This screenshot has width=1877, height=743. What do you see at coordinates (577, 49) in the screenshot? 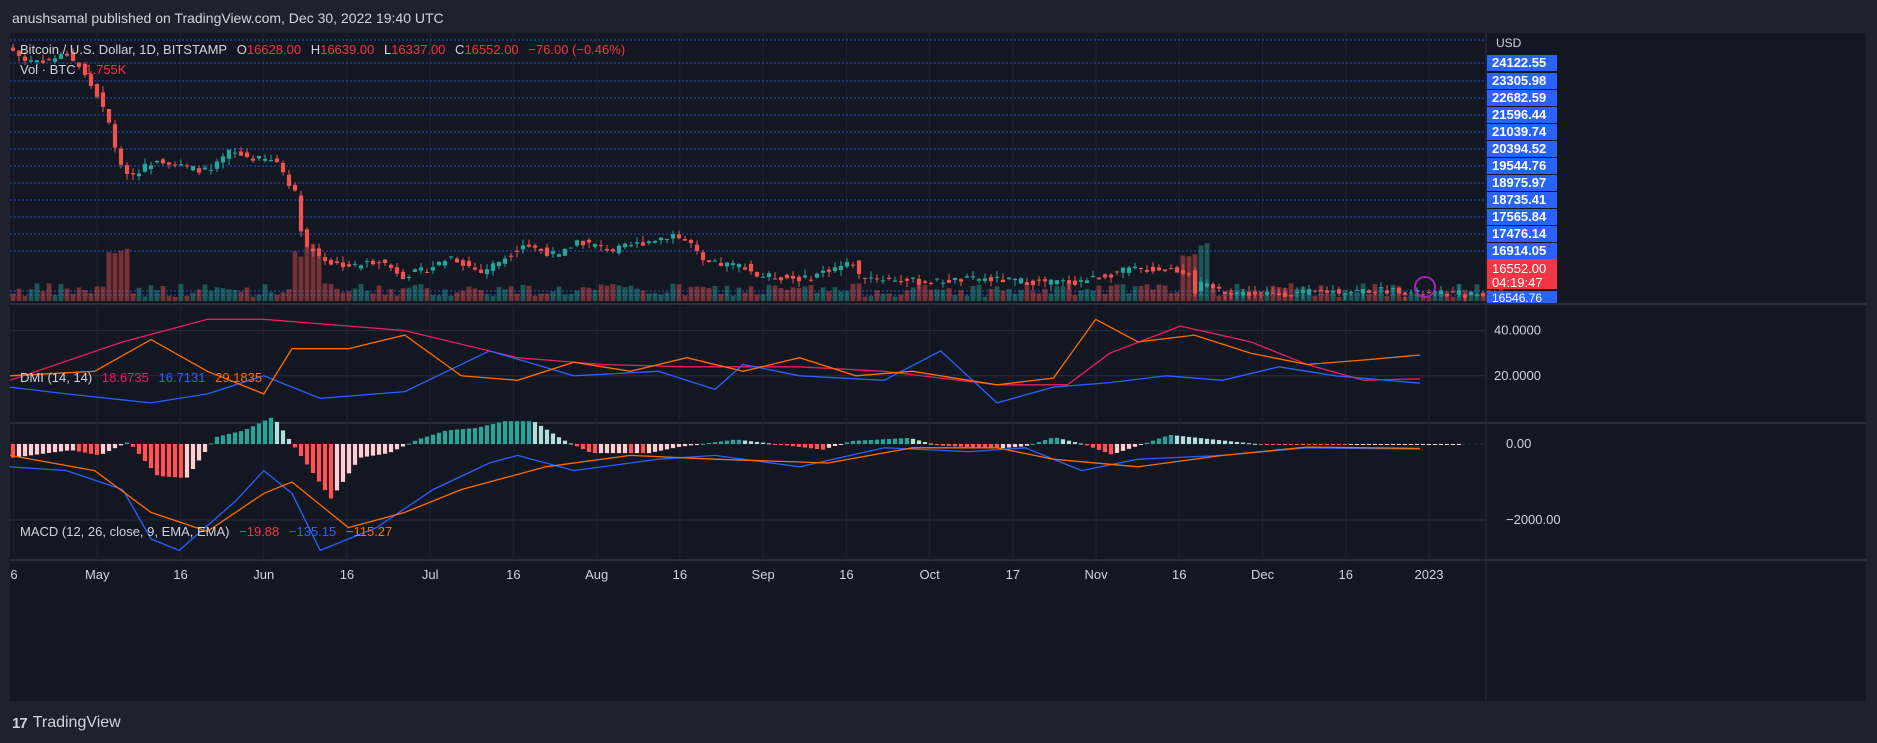
I see `change-value: −76.00 (−0.46%)` at bounding box center [577, 49].